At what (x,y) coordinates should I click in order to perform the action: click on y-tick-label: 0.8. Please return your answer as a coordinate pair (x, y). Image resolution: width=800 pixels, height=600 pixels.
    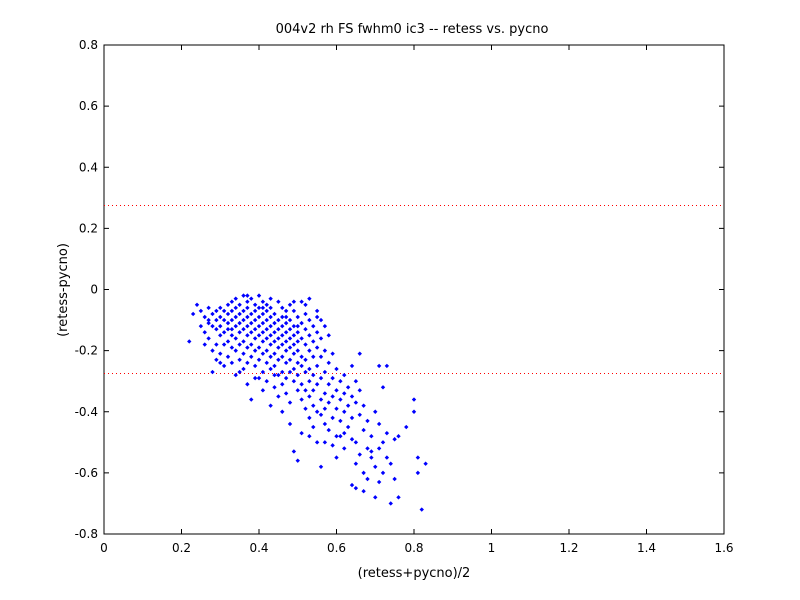
    Looking at the image, I should click on (88, 45).